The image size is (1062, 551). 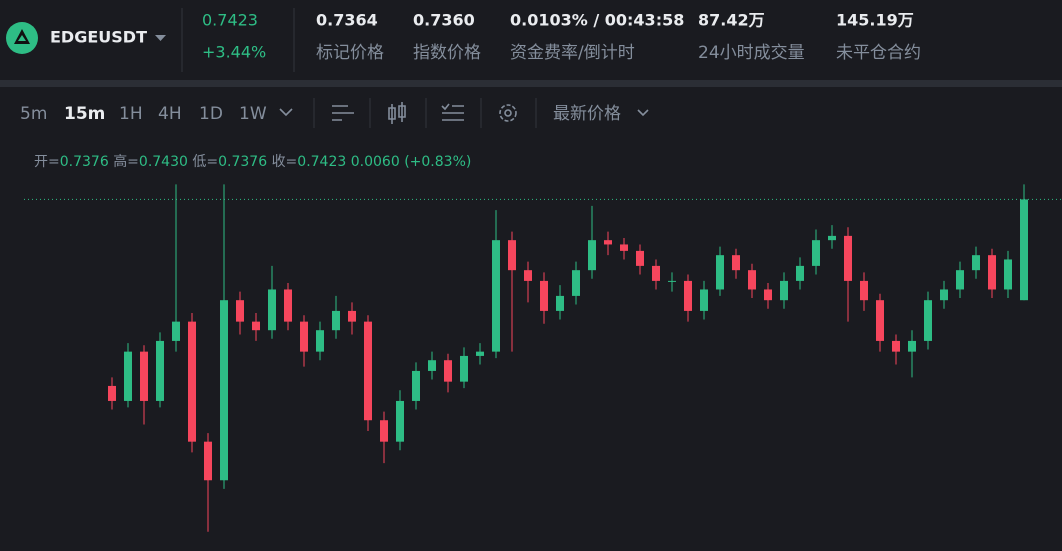 I want to click on symbol-selector: EDGEUSDT, so click(x=86, y=38).